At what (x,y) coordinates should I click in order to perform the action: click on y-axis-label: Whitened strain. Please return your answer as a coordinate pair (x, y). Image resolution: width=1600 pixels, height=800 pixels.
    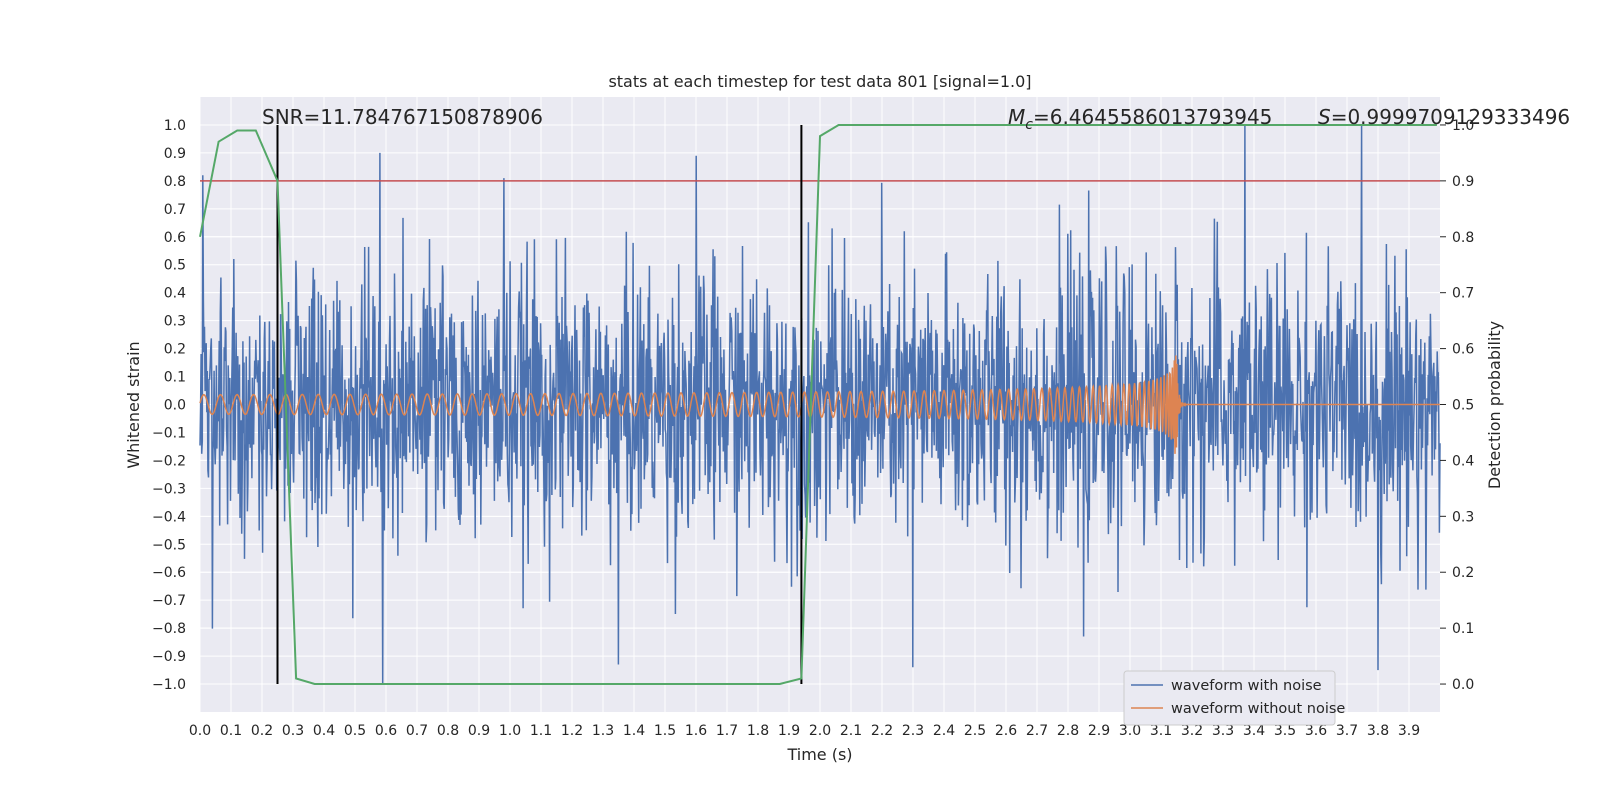
    Looking at the image, I should click on (133, 404).